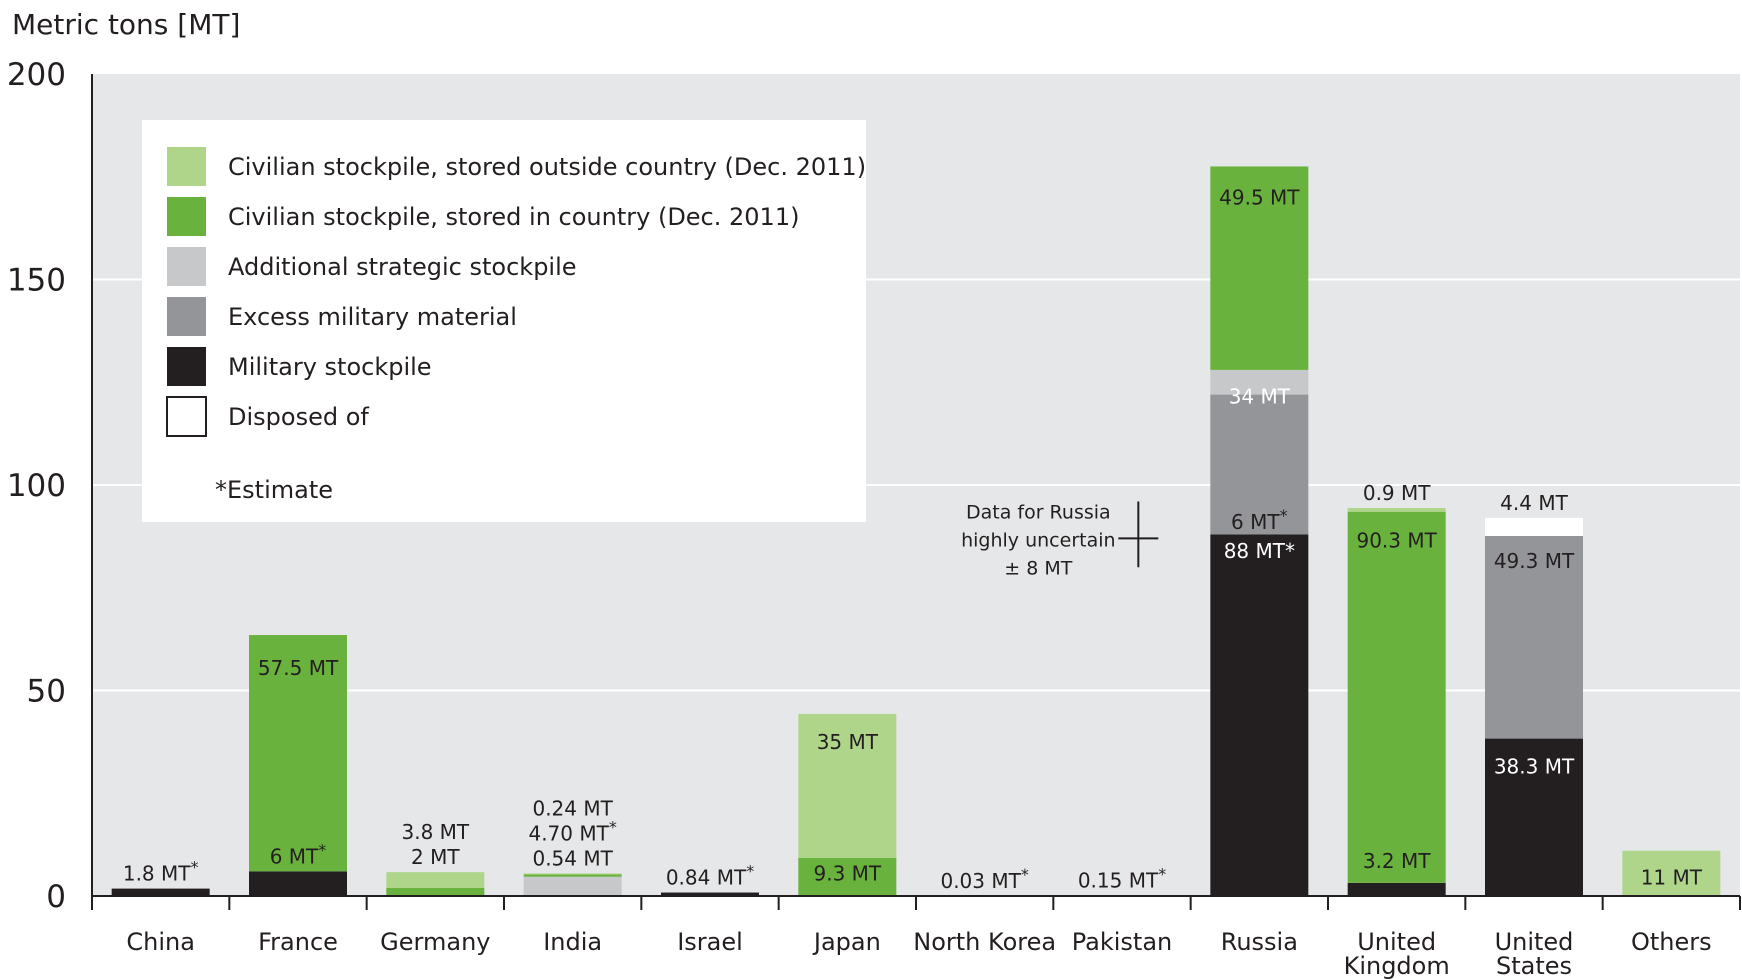  I want to click on y-tick-label: 100, so click(36, 486).